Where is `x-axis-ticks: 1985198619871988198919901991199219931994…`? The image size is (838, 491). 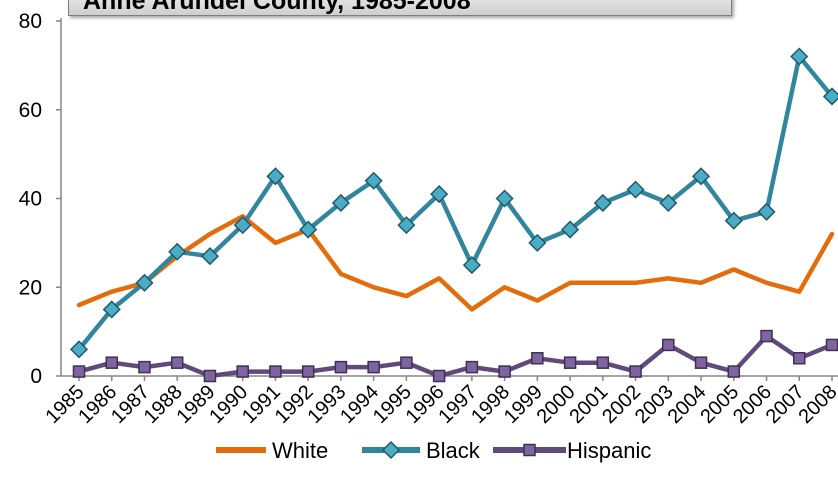
x-axis-ticks: 1985198619871988198919901991199219931994… is located at coordinates (440, 402).